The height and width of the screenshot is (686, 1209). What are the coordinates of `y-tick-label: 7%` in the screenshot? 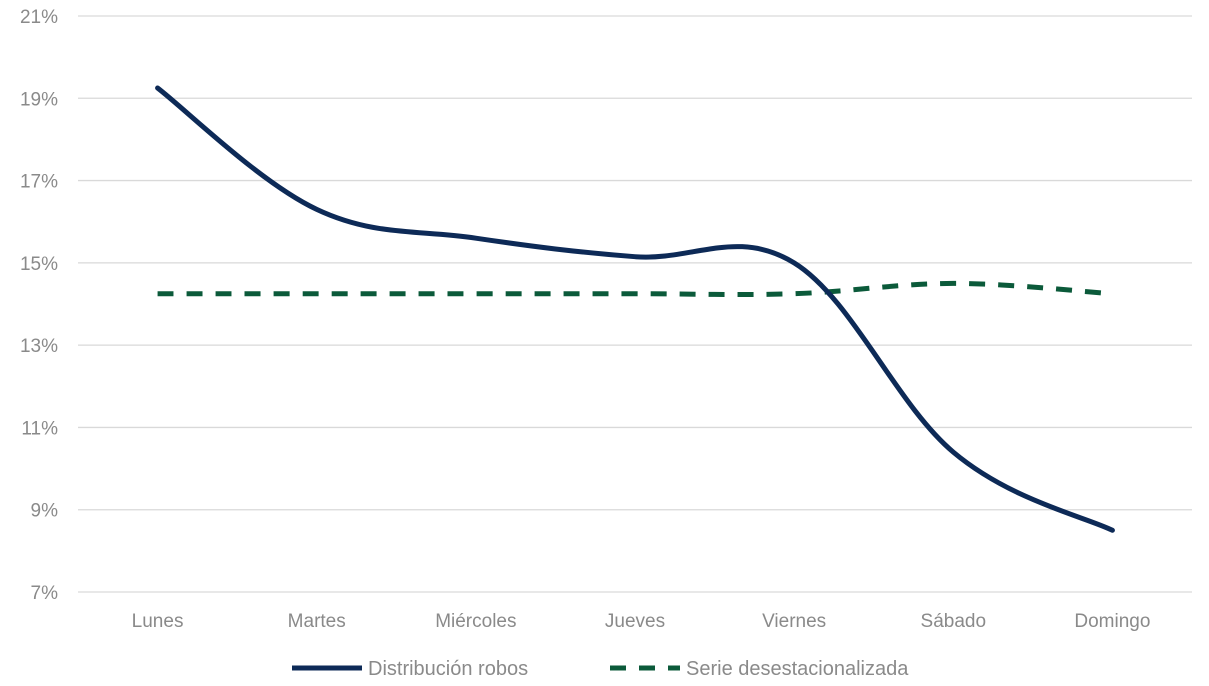 It's located at (45, 593).